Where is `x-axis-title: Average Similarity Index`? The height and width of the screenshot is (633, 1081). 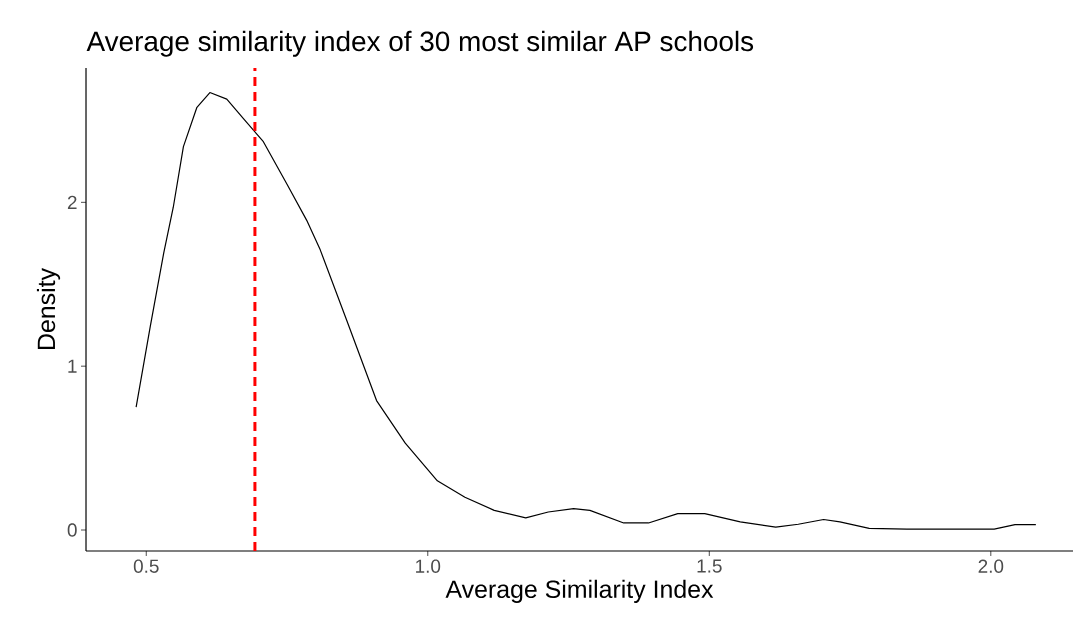
x-axis-title: Average Similarity Index is located at coordinates (579, 591).